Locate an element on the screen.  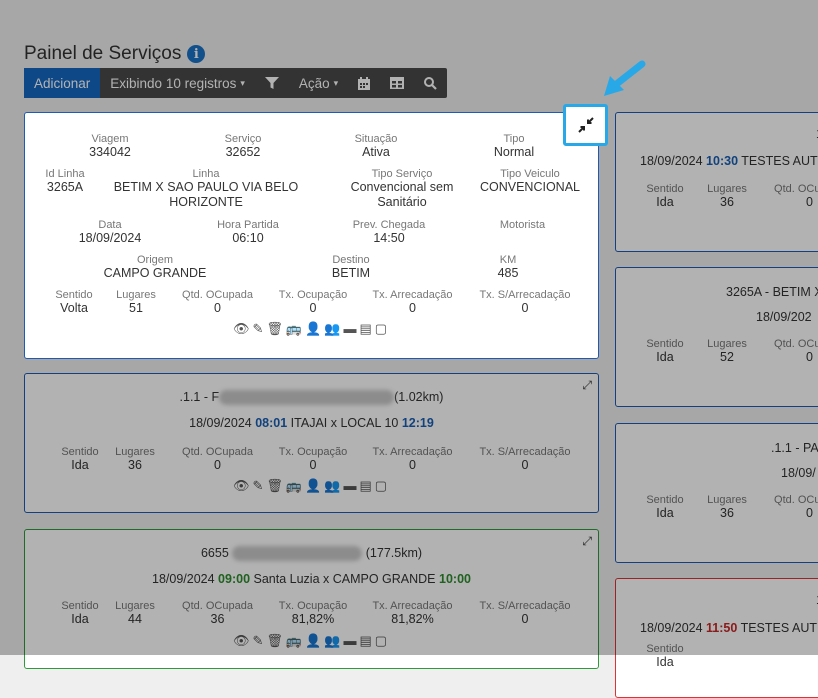
tipo-veiculo-label: Tipo Veiculo is located at coordinates (530, 174).